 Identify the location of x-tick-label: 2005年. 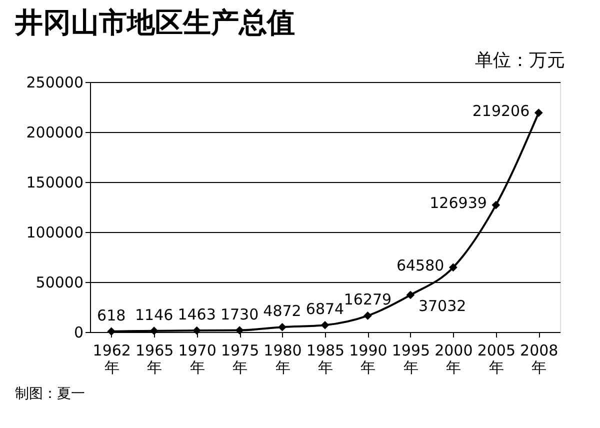
(496, 359).